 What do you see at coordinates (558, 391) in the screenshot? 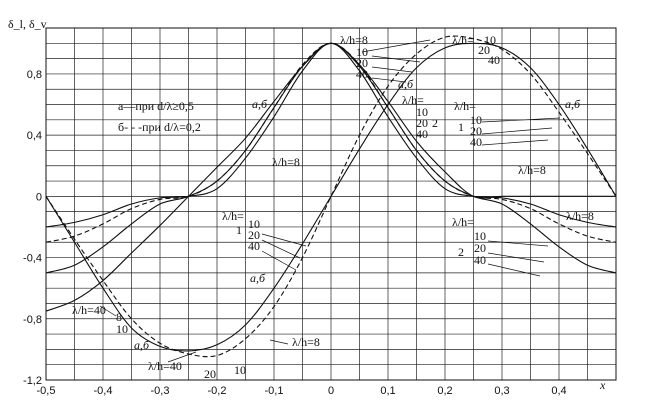
I see `x-tick-label: 0,4` at bounding box center [558, 391].